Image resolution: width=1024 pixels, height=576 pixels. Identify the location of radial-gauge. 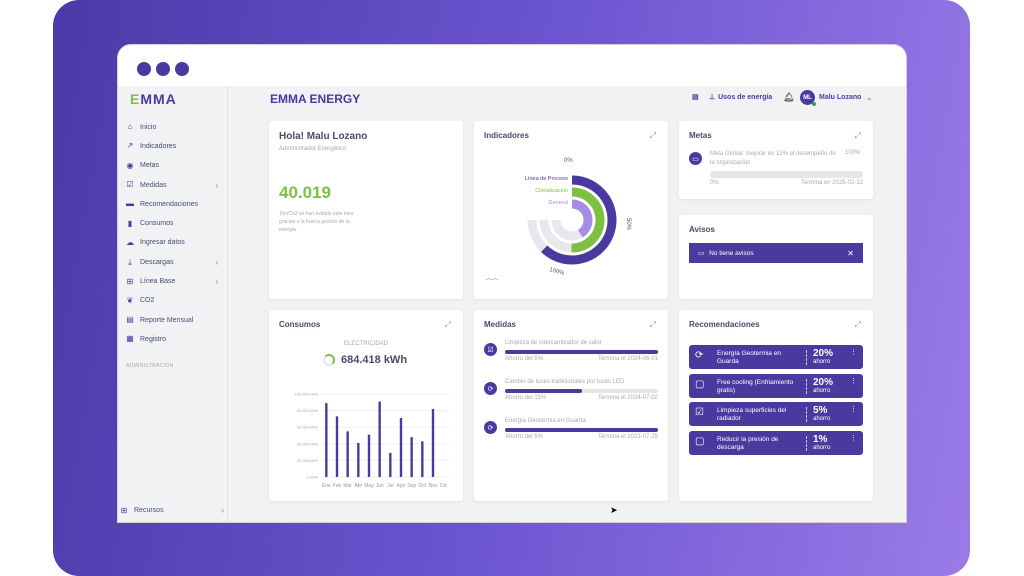
(572, 220).